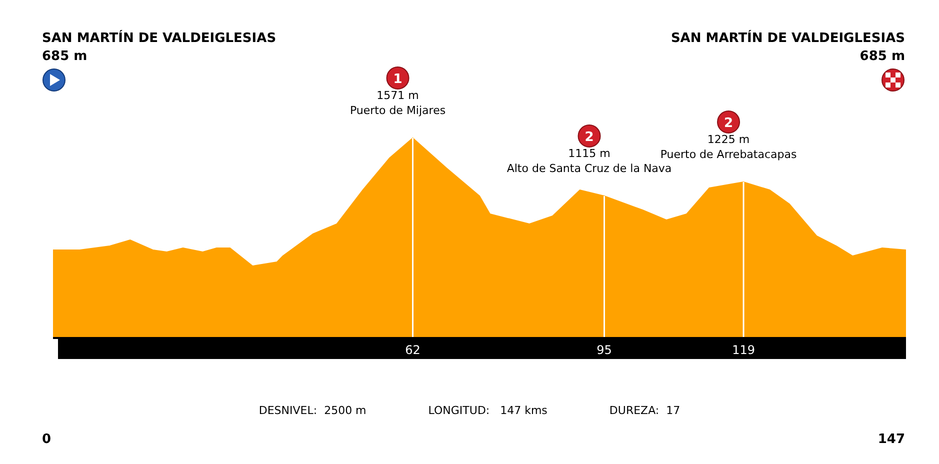  I want to click on text: 147, so click(891, 439).